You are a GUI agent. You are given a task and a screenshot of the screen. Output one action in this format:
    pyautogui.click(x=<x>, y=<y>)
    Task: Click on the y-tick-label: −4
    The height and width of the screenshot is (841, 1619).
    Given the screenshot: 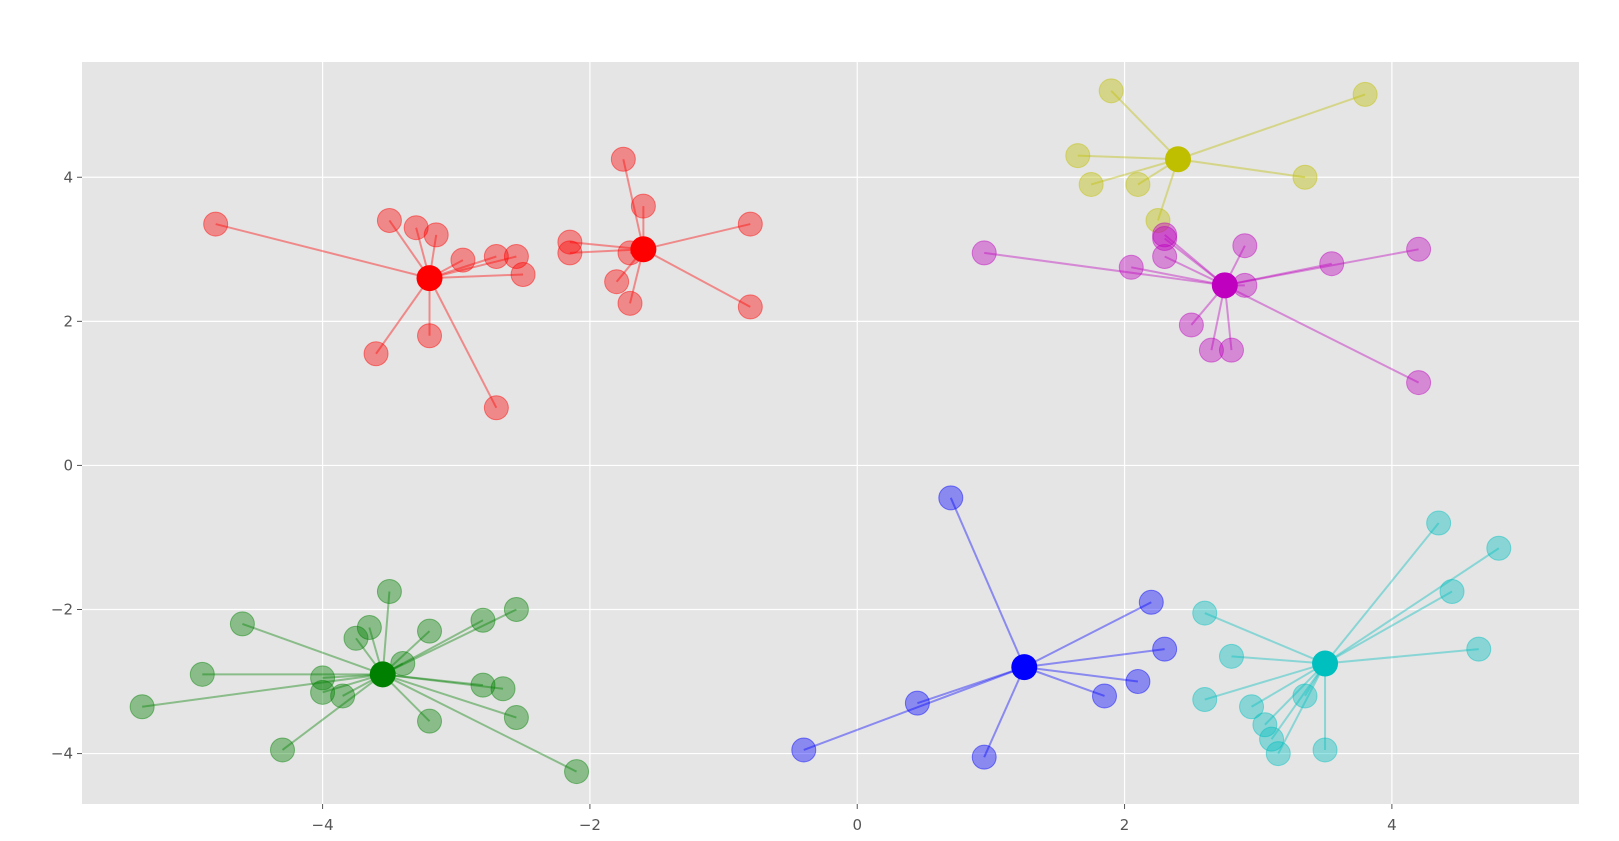 What is the action you would take?
    pyautogui.click(x=62, y=754)
    